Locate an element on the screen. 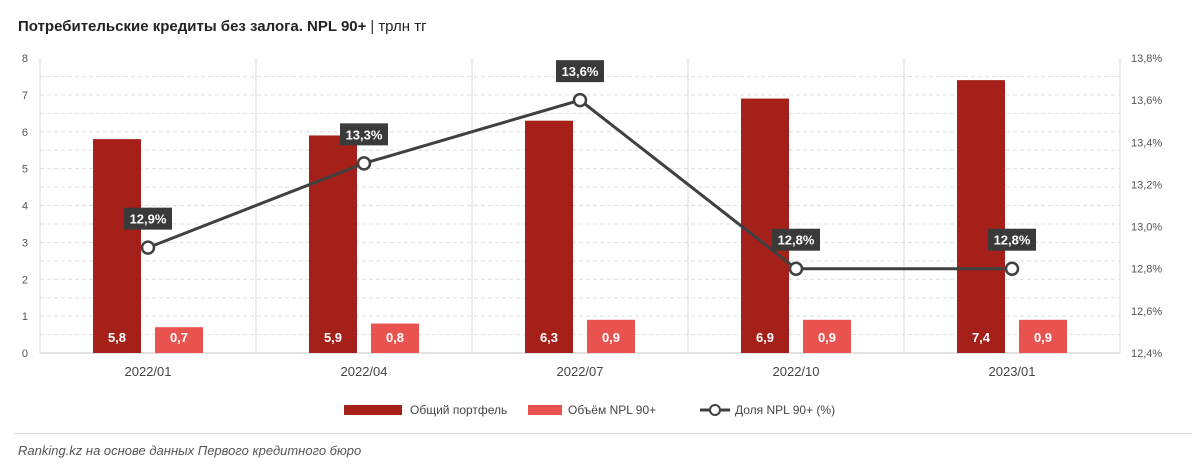  x-tick-label: 2022/01 is located at coordinates (148, 371).